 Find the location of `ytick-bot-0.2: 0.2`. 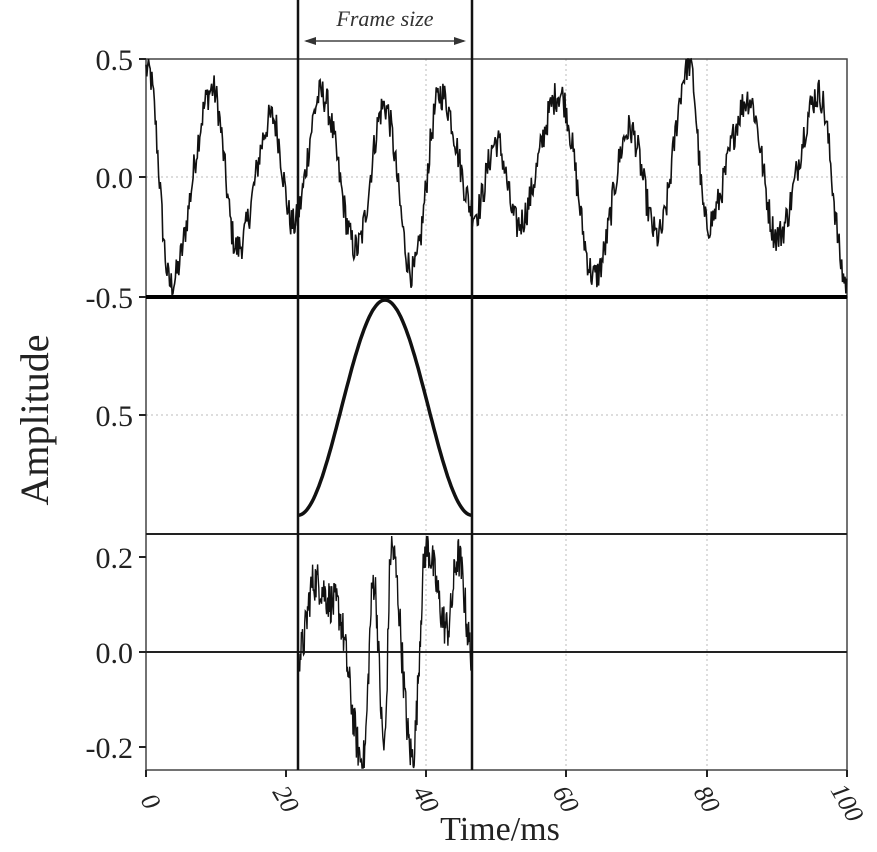

ytick-bot-0.2: 0.2 is located at coordinates (115, 558).